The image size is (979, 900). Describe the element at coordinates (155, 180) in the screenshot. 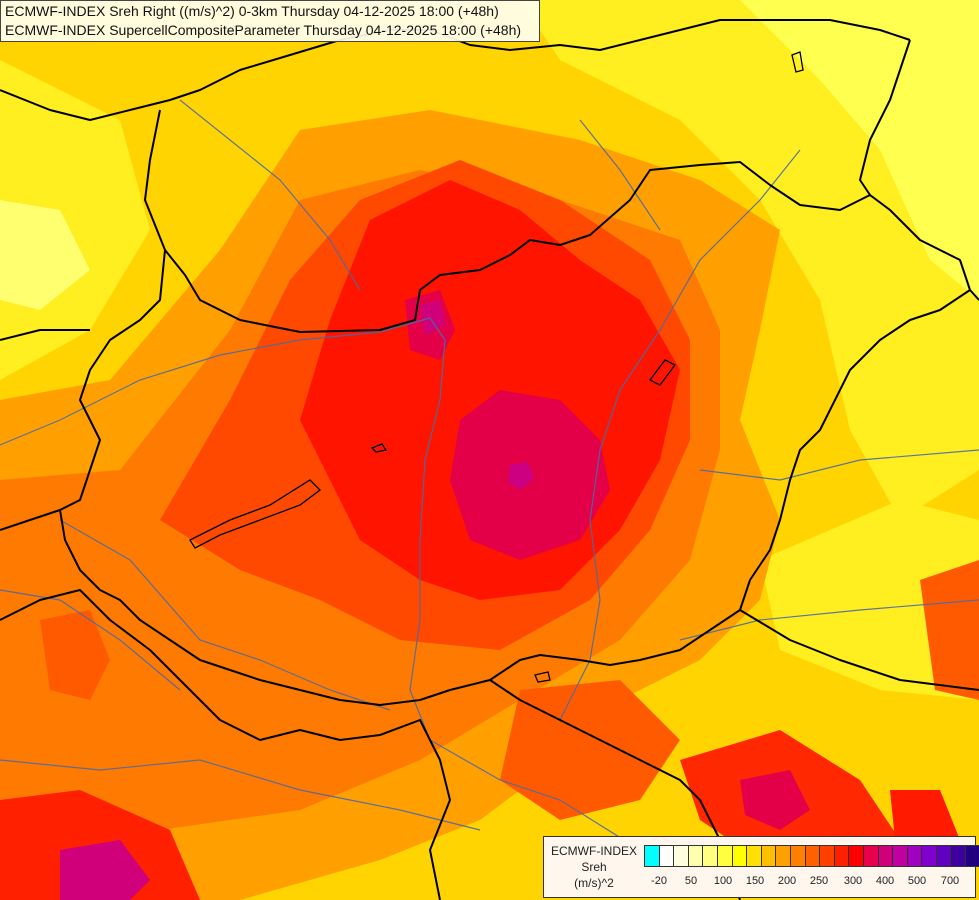

I see `border-slovakia-west` at that location.